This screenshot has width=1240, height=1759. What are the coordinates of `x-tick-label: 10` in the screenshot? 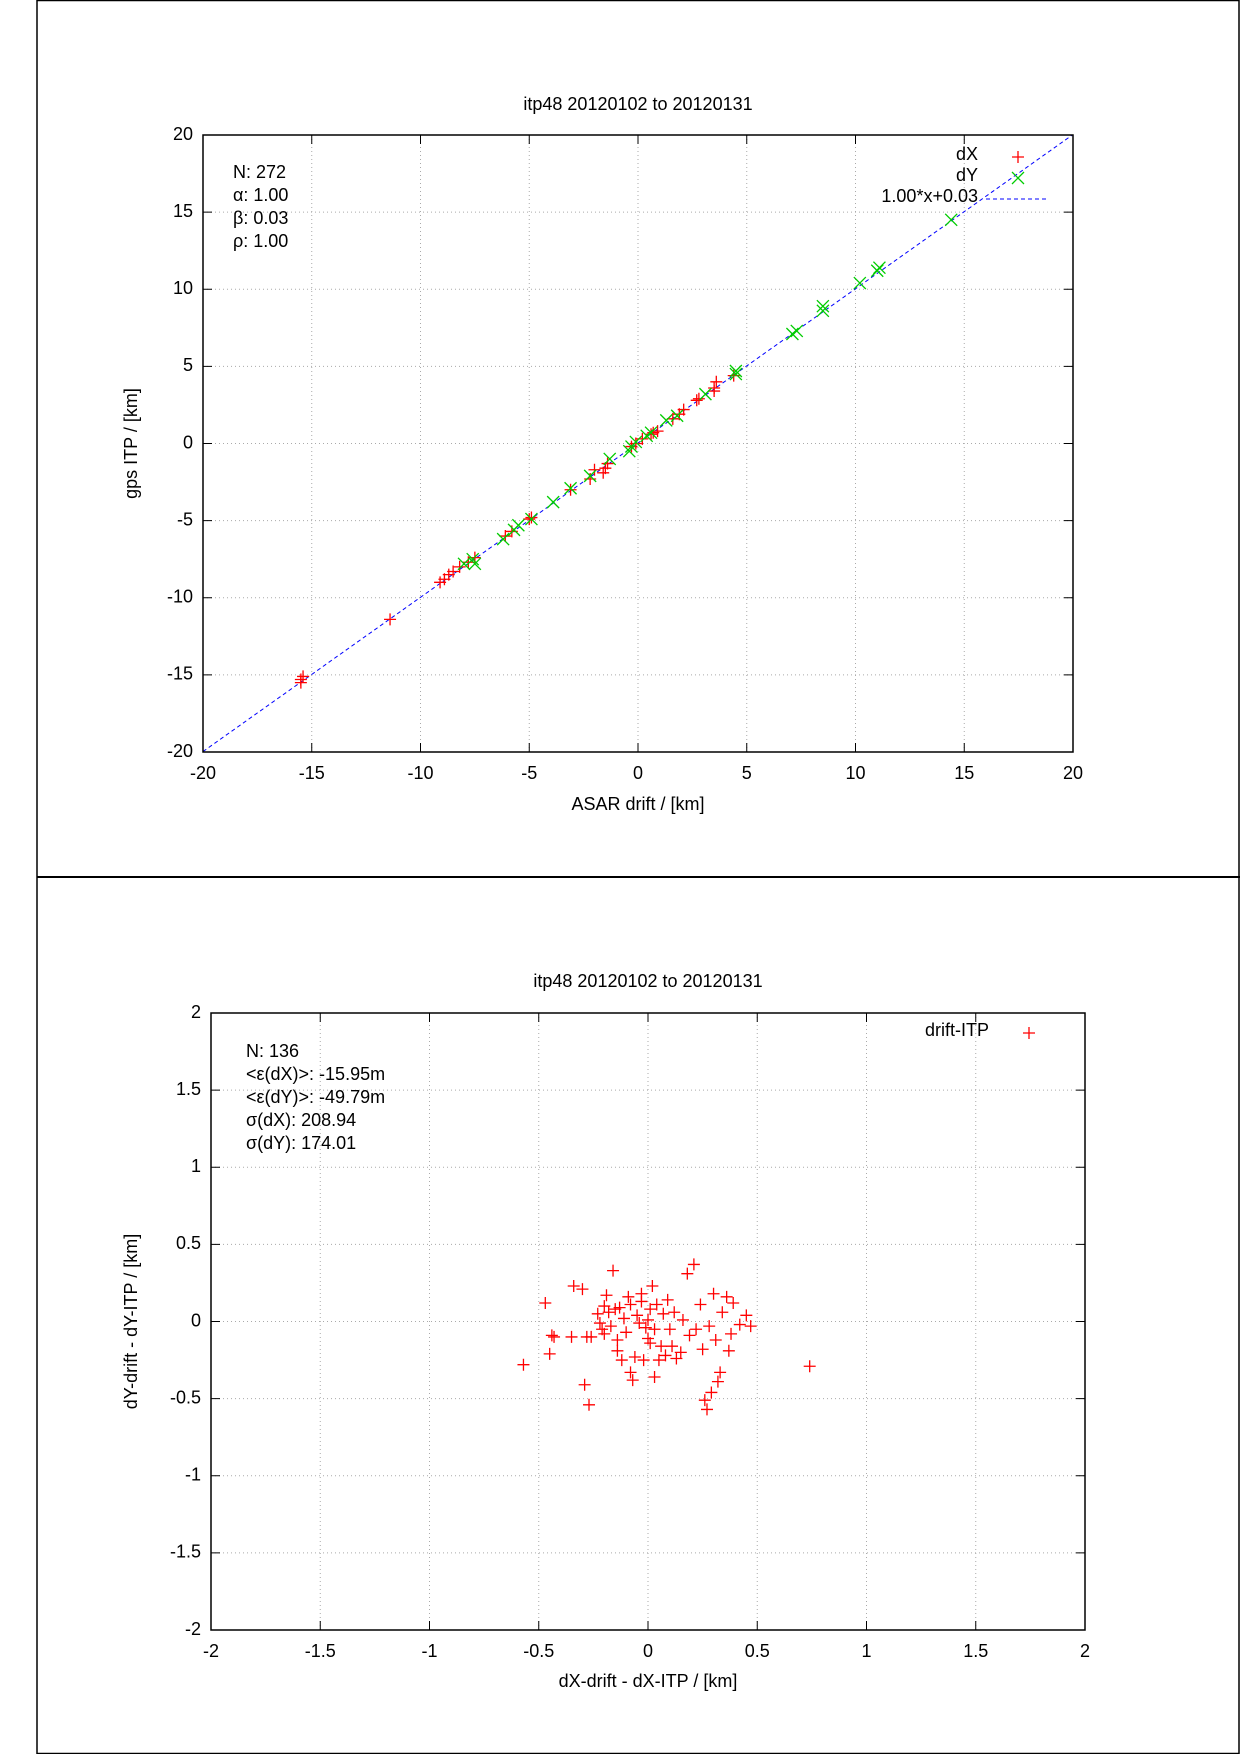 It's located at (855, 773).